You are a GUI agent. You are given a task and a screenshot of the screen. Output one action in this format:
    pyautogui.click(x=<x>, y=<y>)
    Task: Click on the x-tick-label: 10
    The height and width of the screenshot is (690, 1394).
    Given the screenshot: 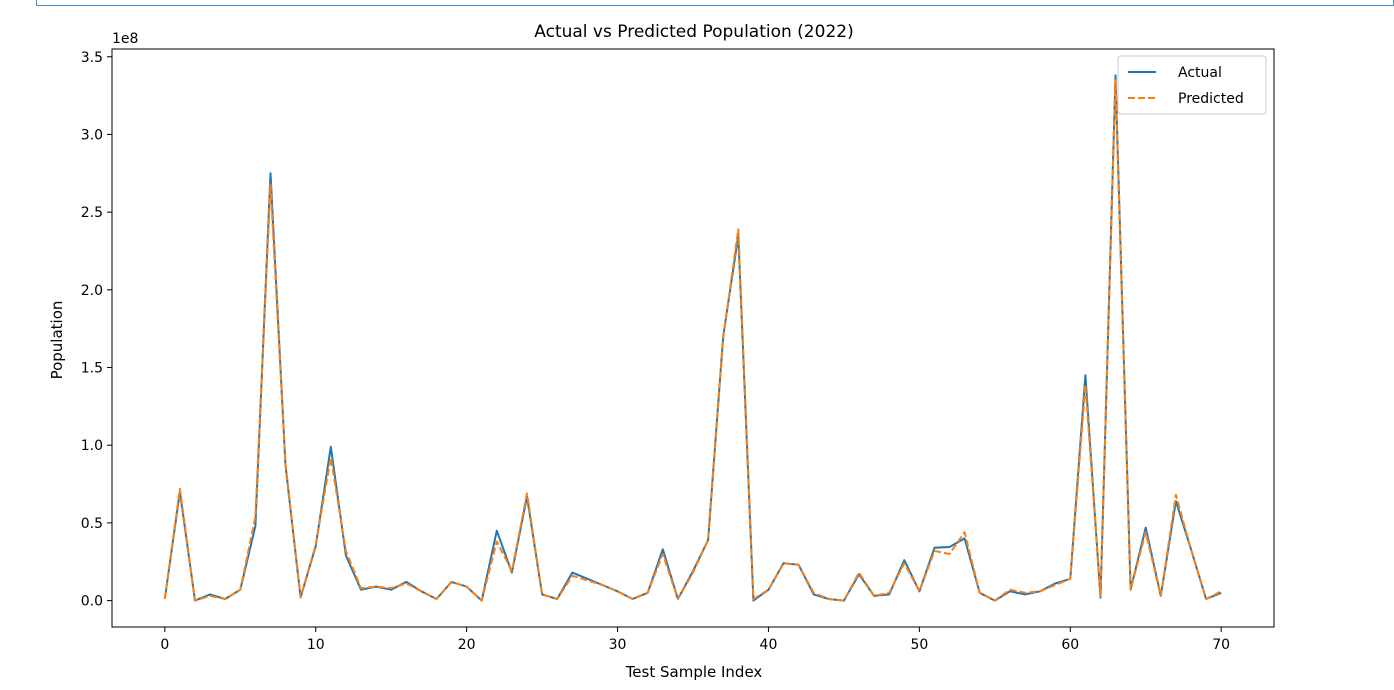 What is the action you would take?
    pyautogui.click(x=316, y=645)
    